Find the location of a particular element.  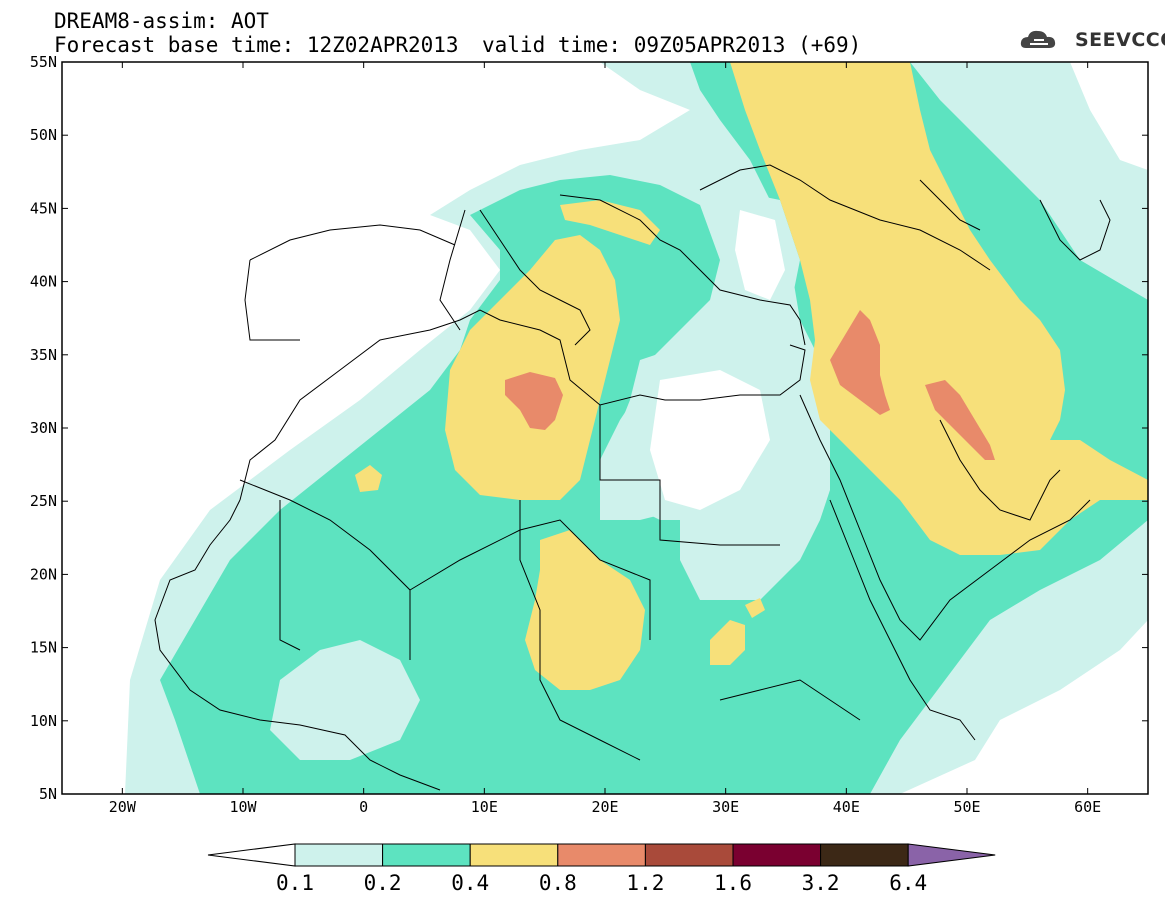

colorbar-tick-label: 1.6 is located at coordinates (733, 883).